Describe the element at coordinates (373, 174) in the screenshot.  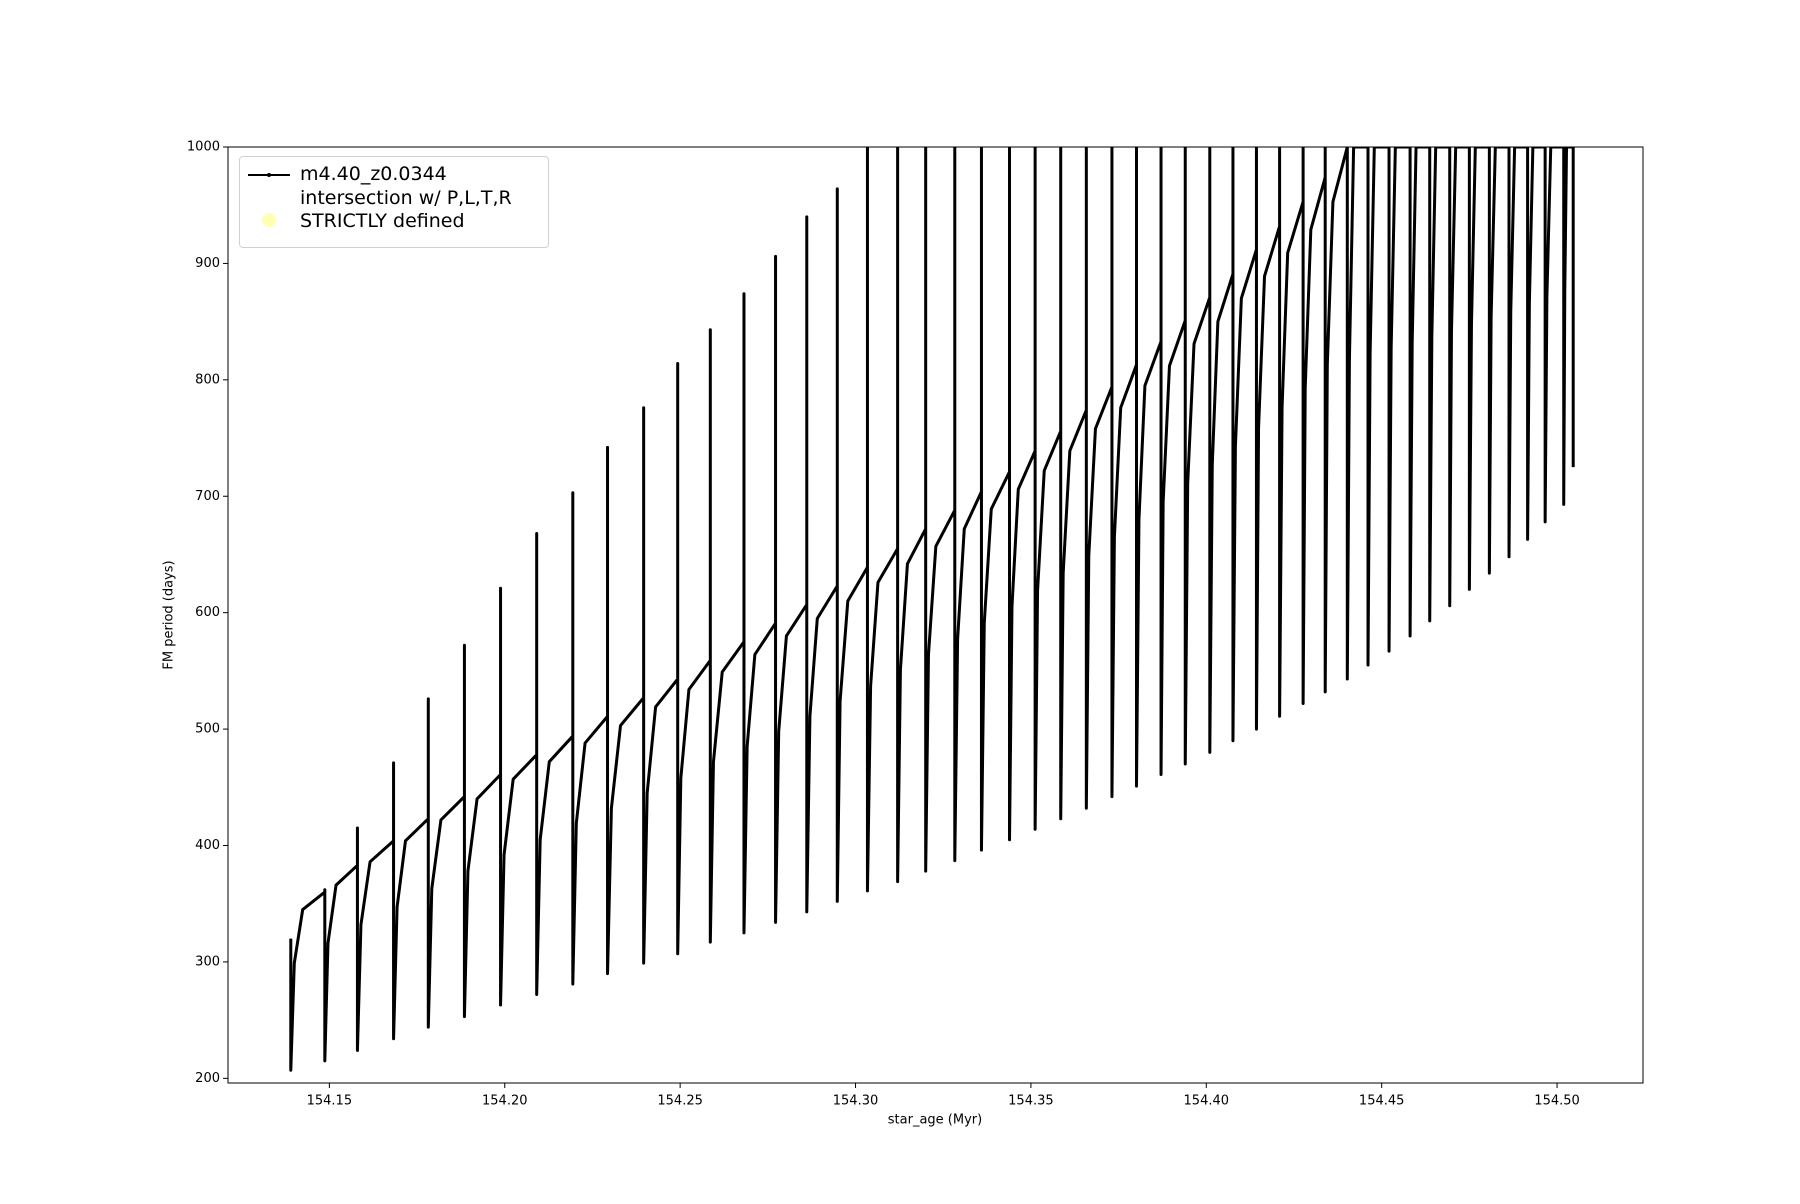
I see `legend-label: m4.40_z0.0344` at that location.